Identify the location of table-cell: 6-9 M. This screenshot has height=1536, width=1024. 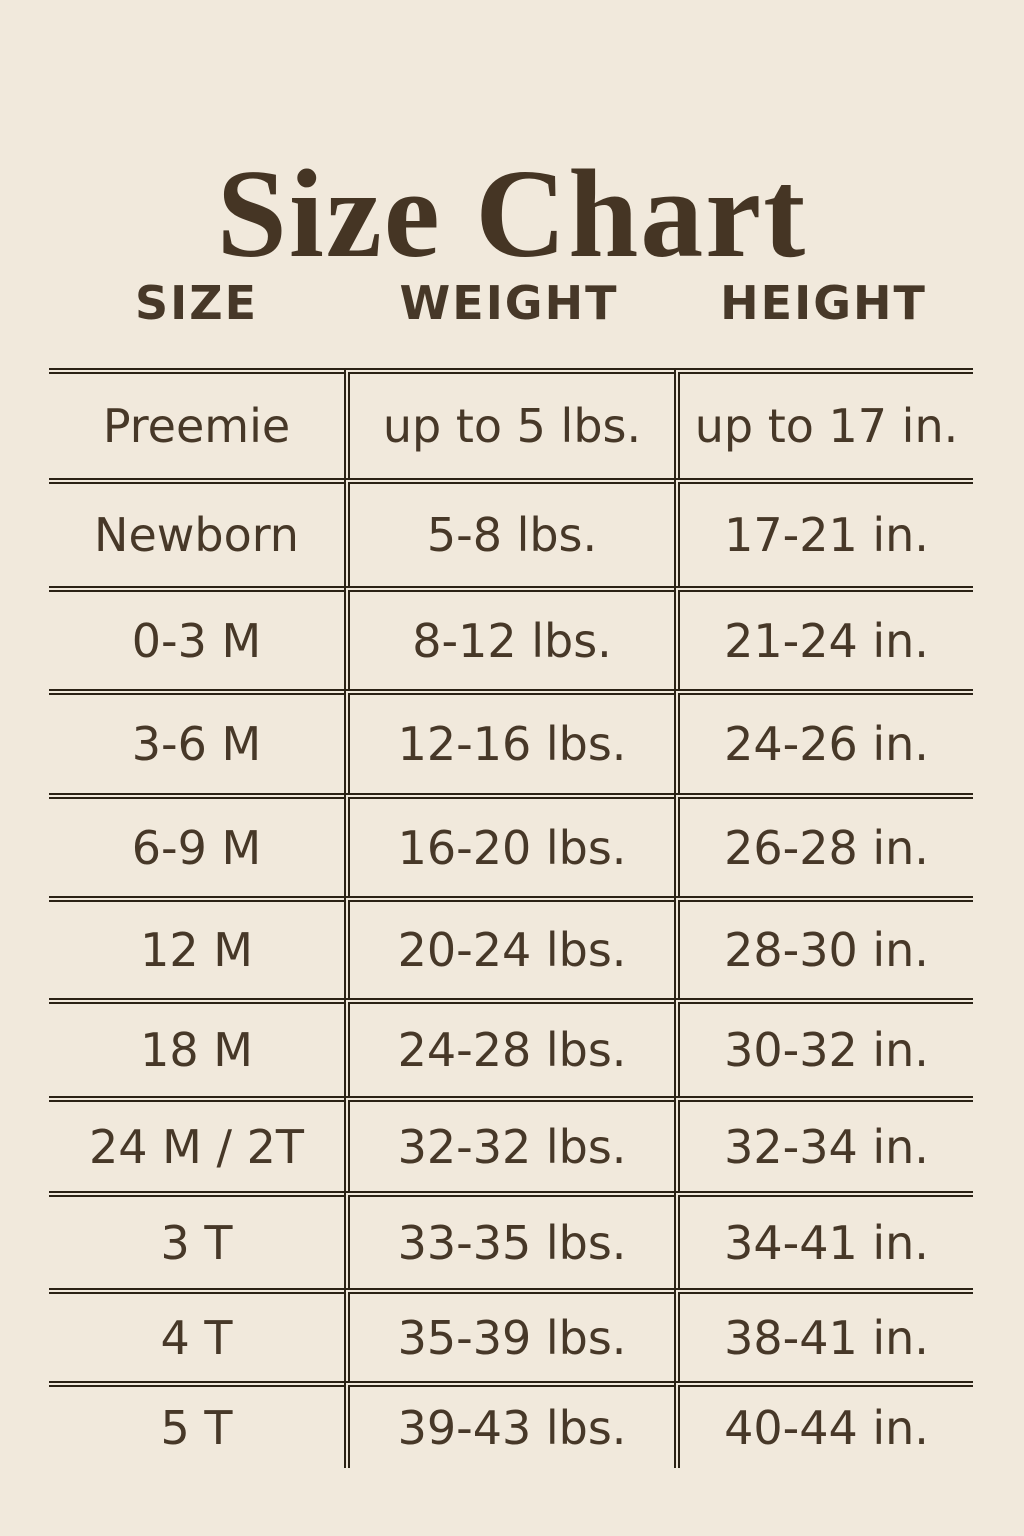
(196, 844).